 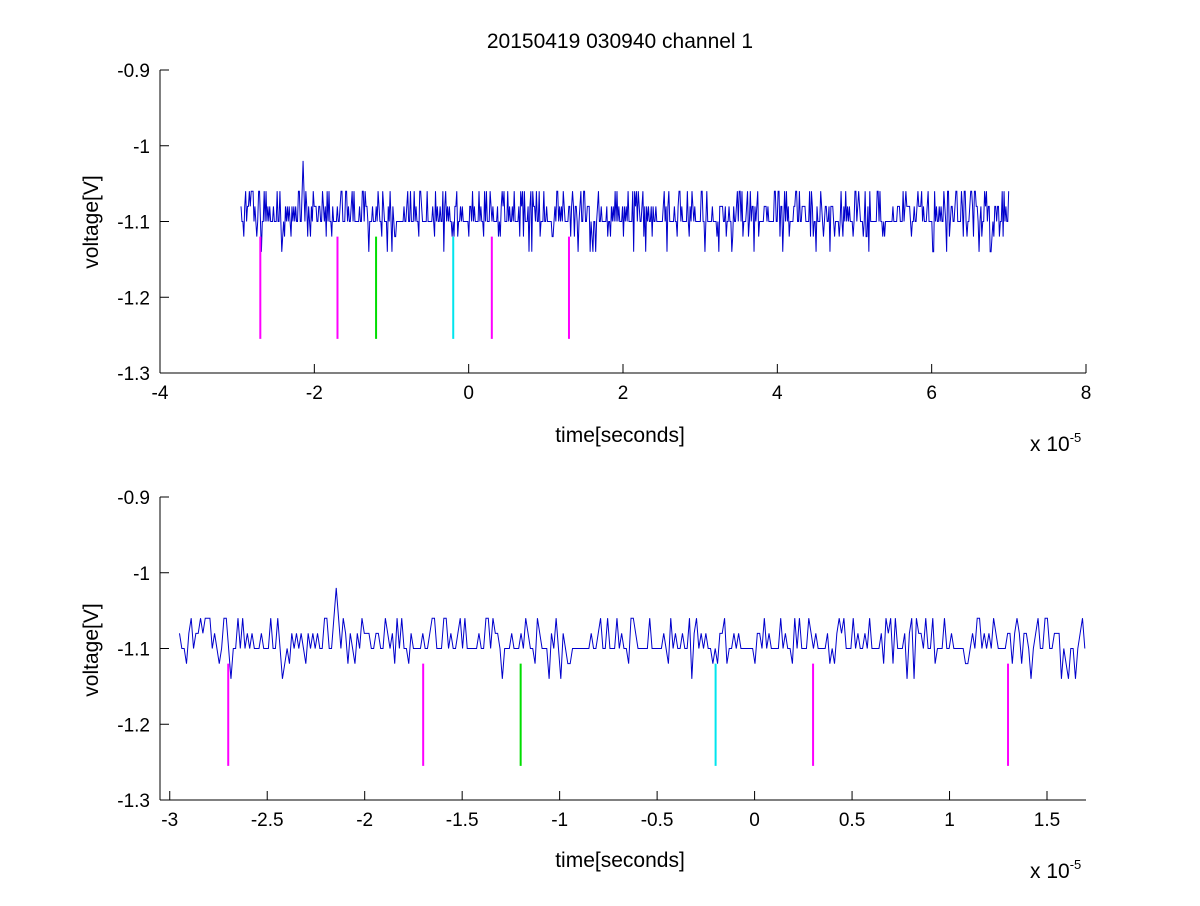 I want to click on top-x-tick-label: -4, so click(x=160, y=393).